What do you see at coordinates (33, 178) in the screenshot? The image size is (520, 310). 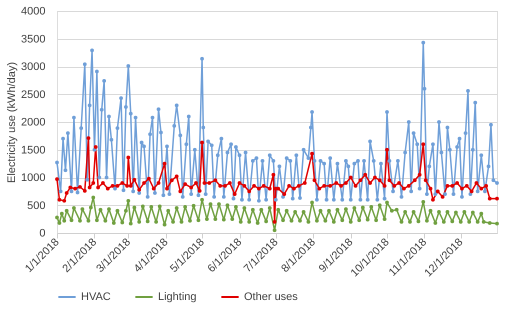 I see `y-tick-label: 1000` at bounding box center [33, 178].